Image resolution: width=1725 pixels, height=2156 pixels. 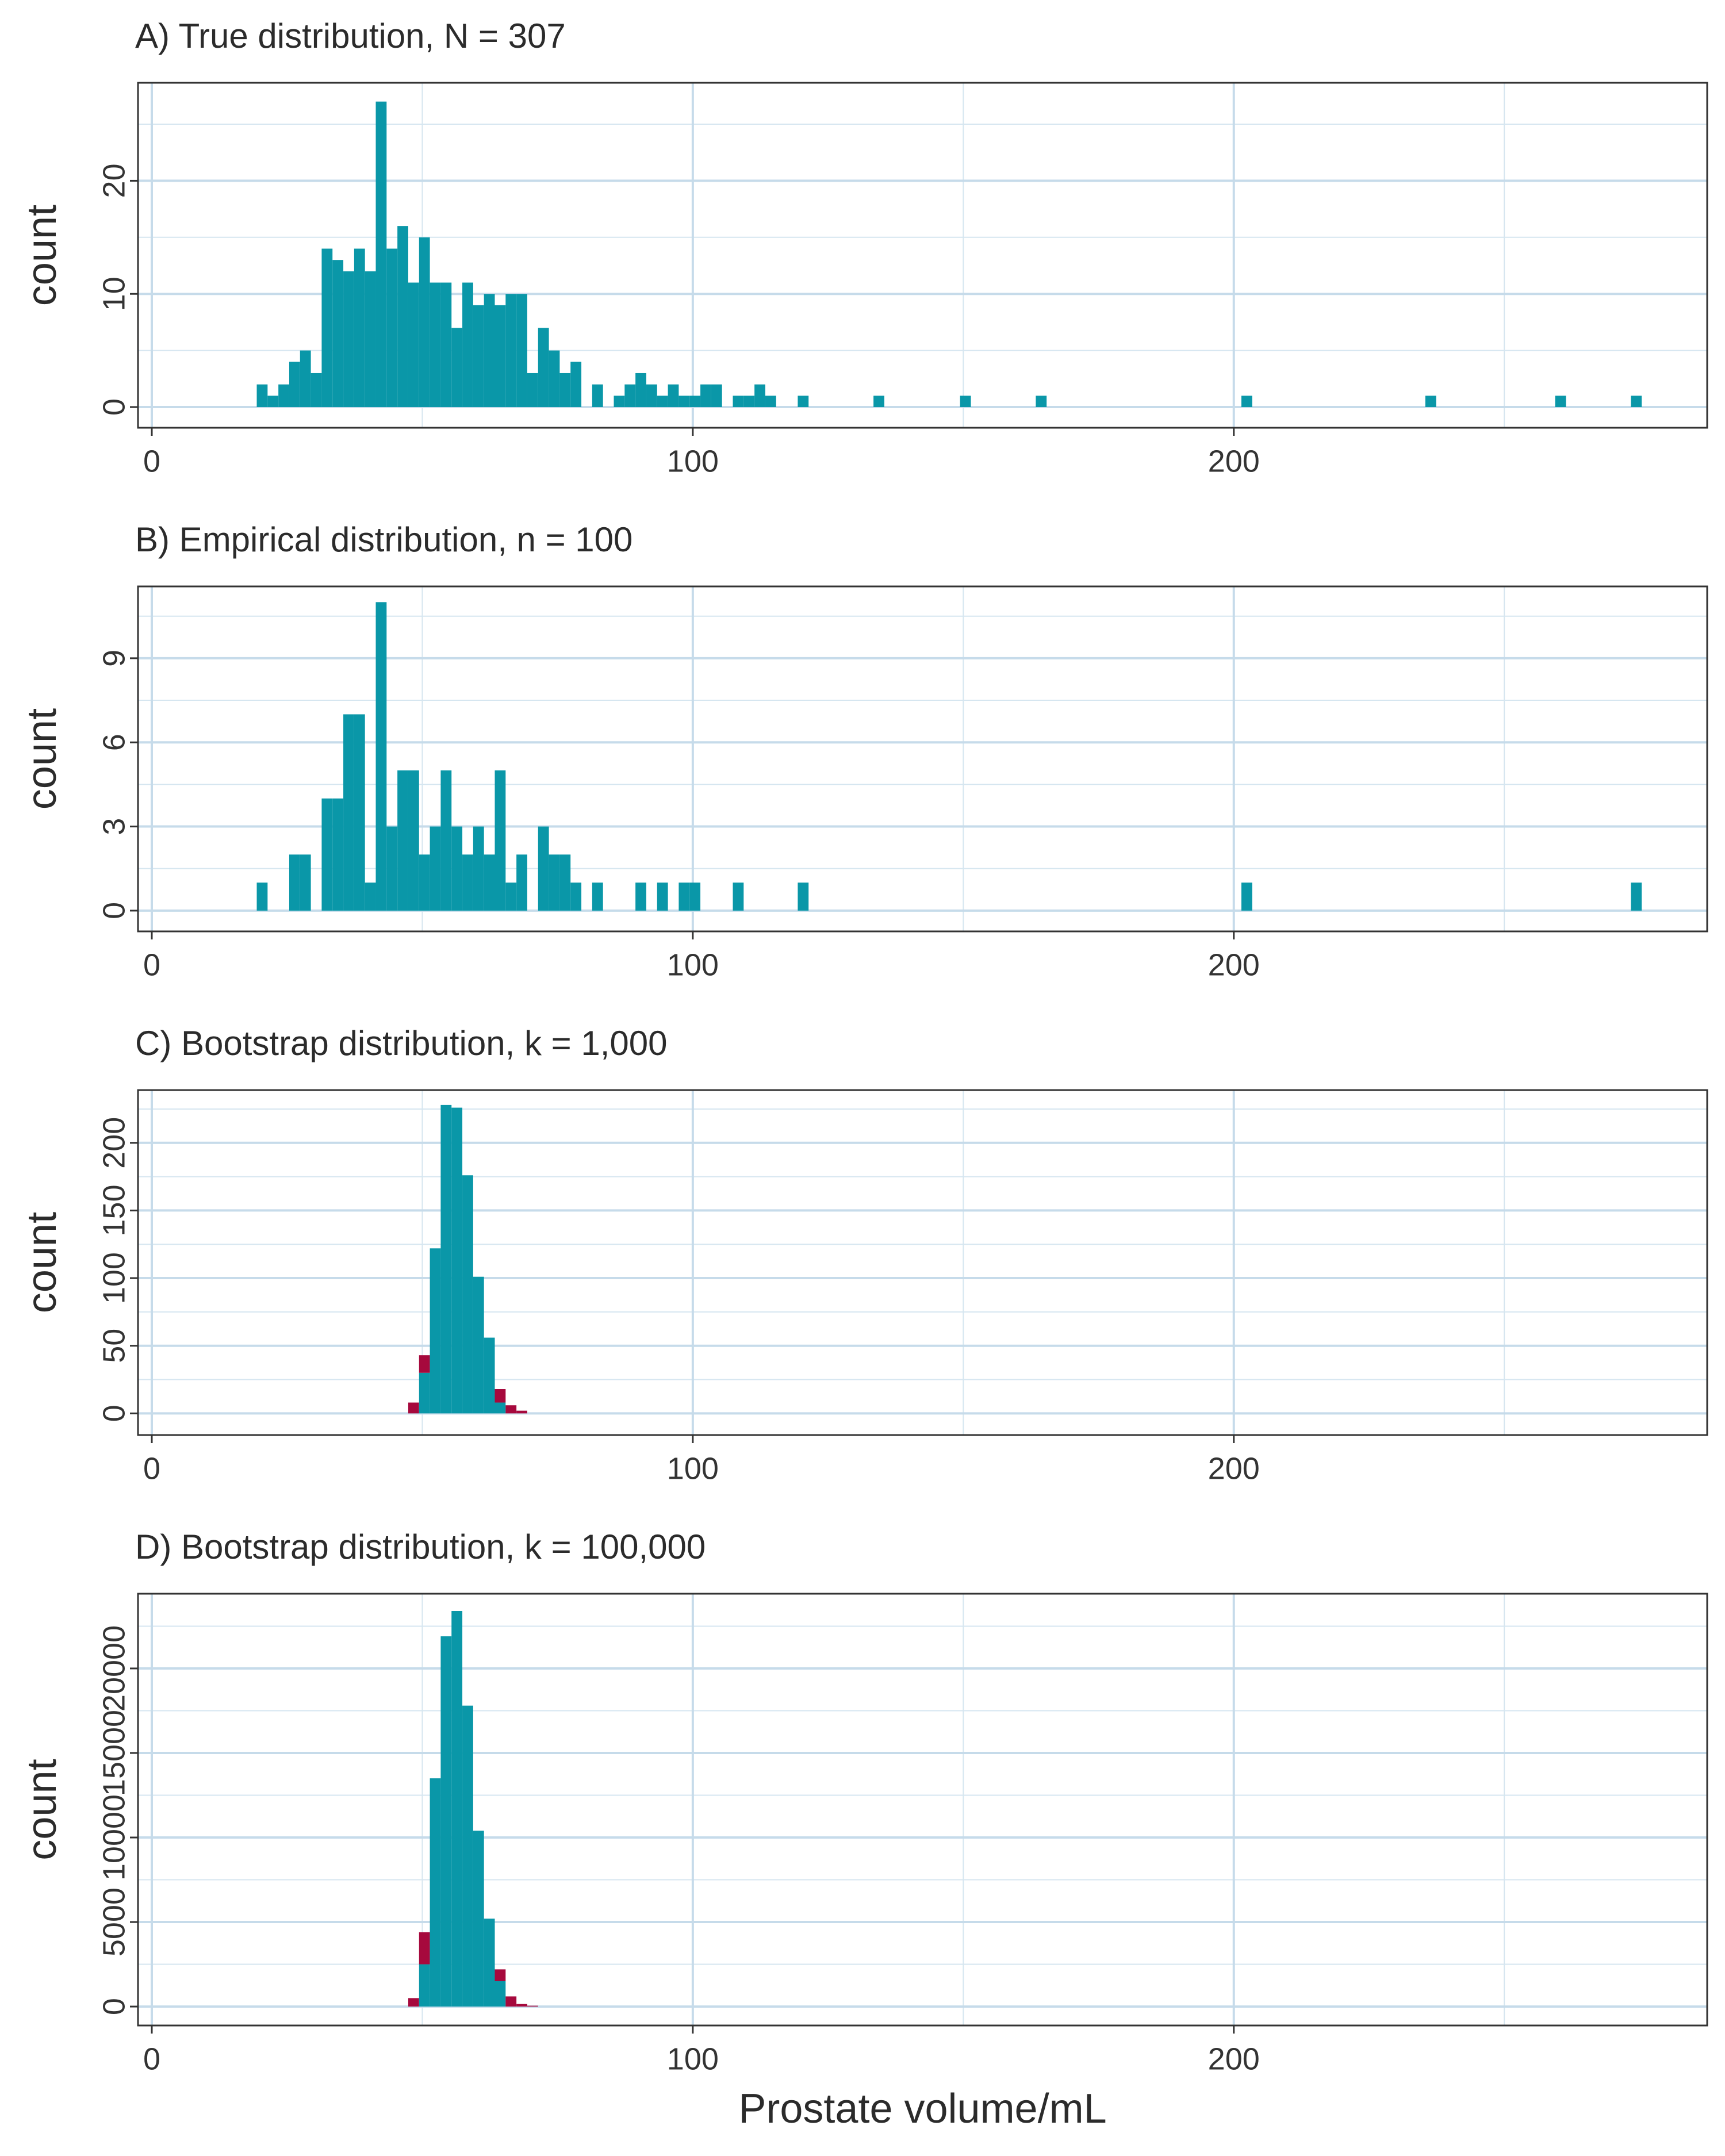 What do you see at coordinates (114, 910) in the screenshot?
I see `y-tick-label: 0` at bounding box center [114, 910].